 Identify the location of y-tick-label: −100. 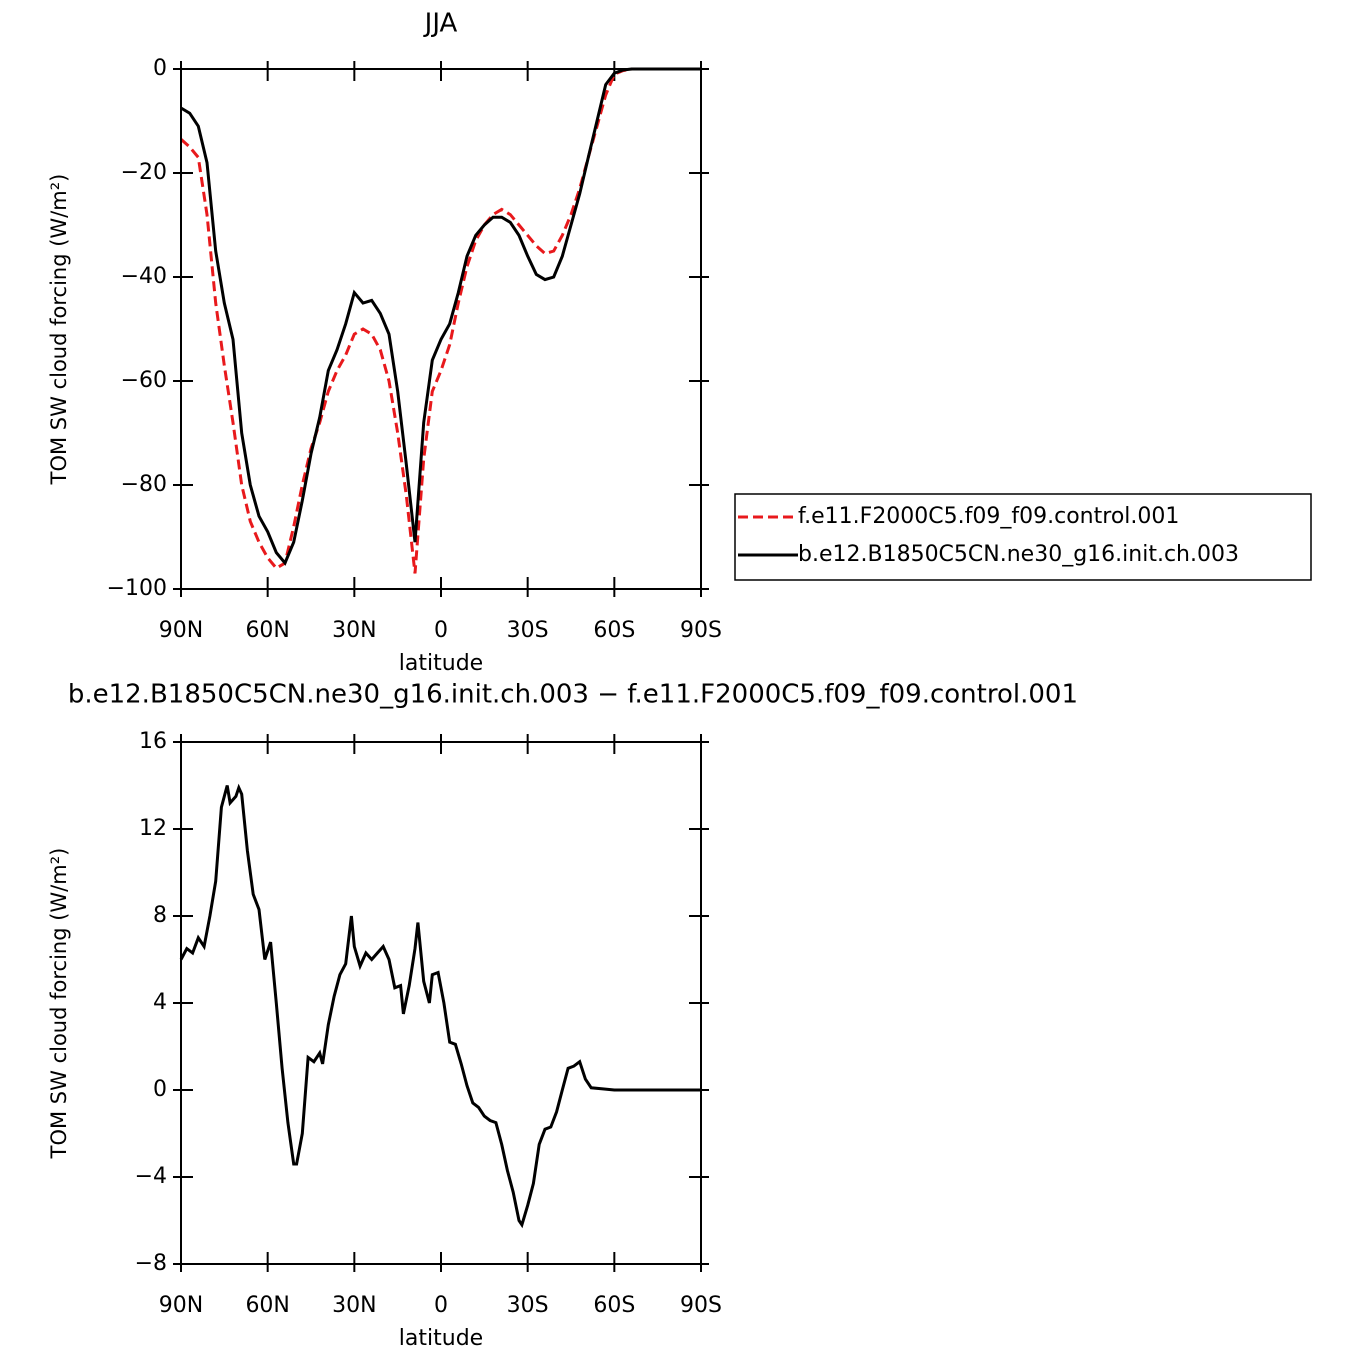
(137, 588).